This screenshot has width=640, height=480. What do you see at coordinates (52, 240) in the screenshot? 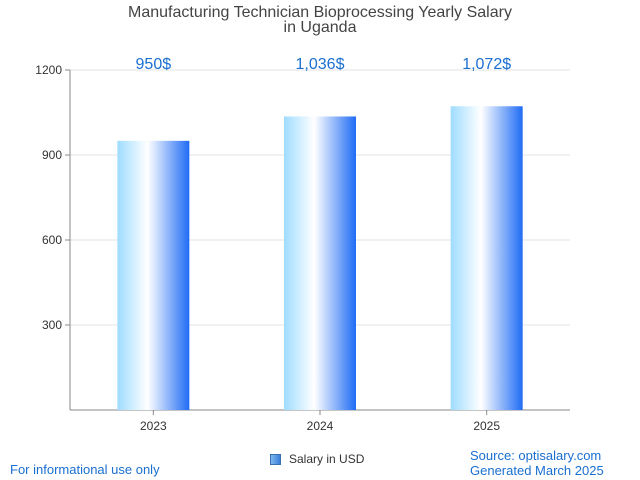
I see `y-tick-label: 600` at bounding box center [52, 240].